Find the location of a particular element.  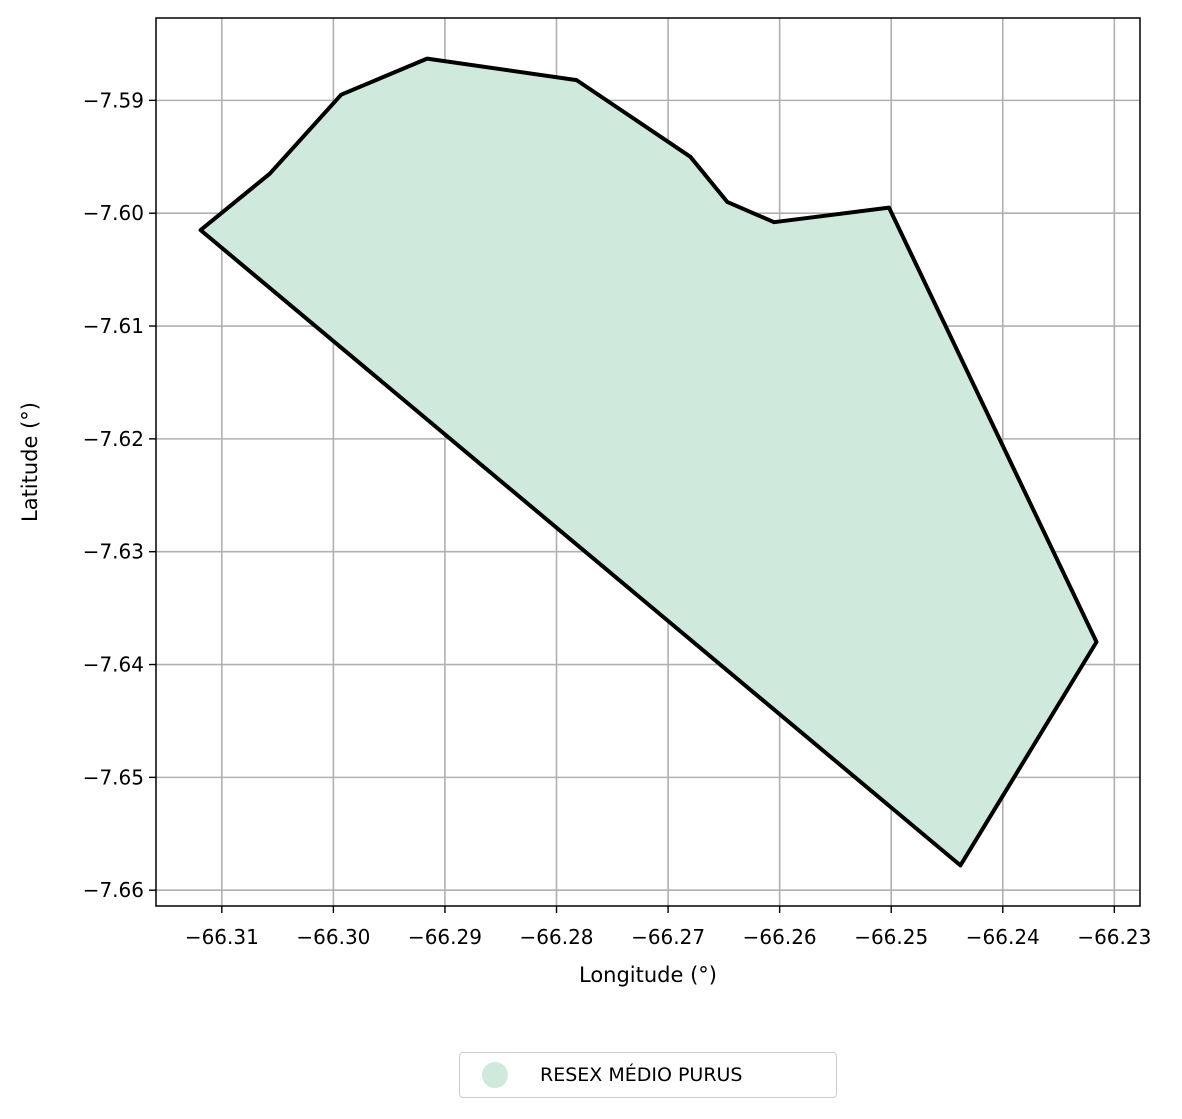

y-tick-label: −7.62 is located at coordinates (113, 439).